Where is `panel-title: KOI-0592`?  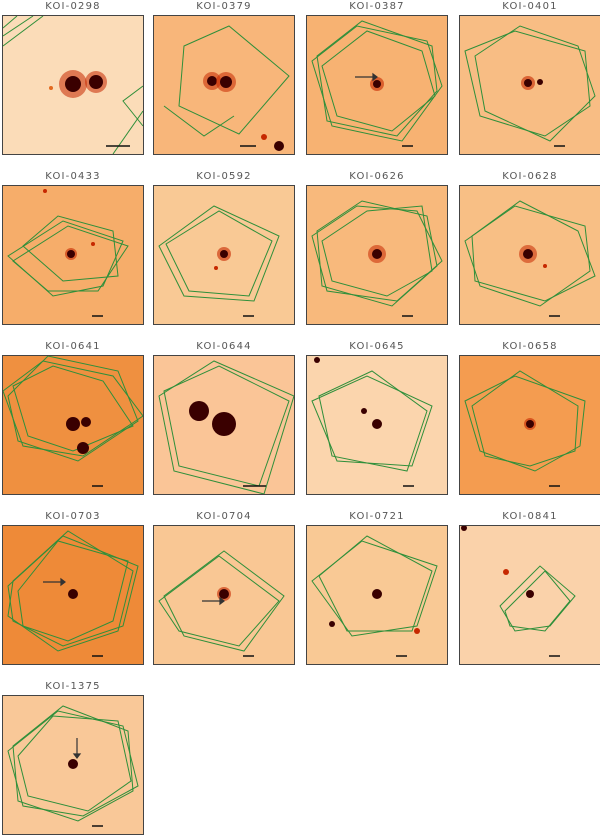
panel-title: KOI-0592 is located at coordinates (224, 176).